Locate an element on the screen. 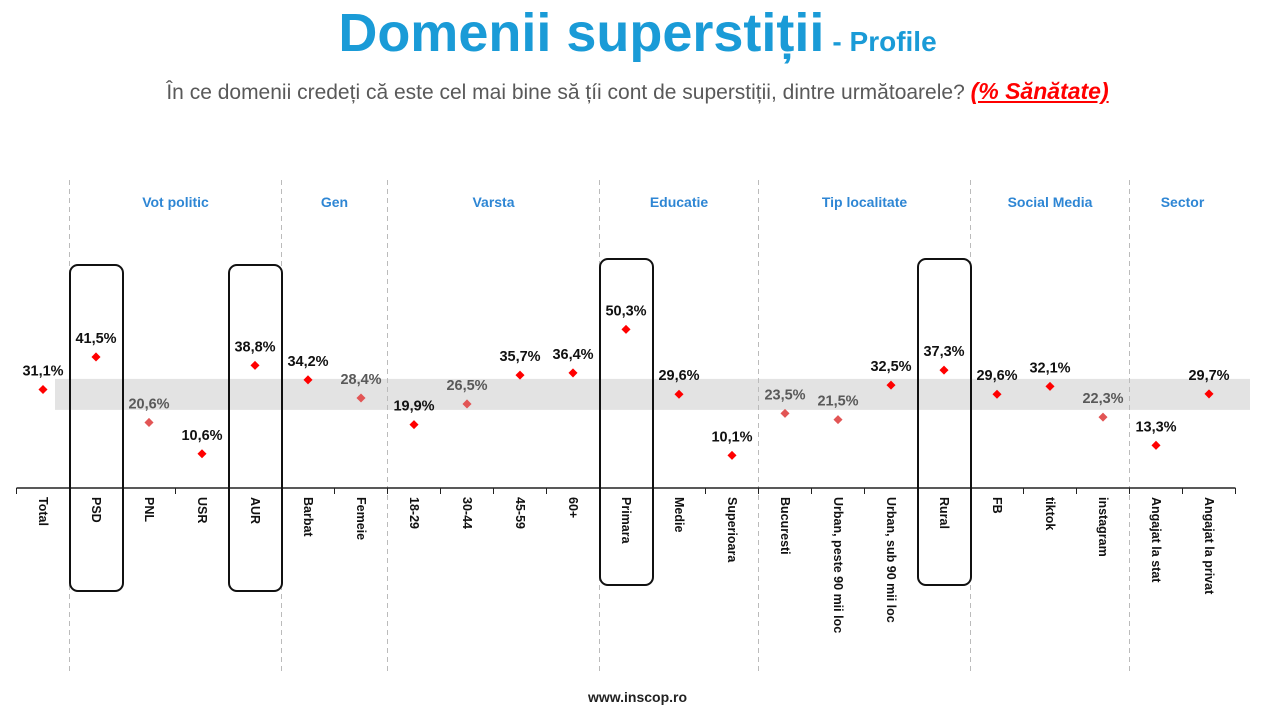  data-label: 26,5% is located at coordinates (466, 386).